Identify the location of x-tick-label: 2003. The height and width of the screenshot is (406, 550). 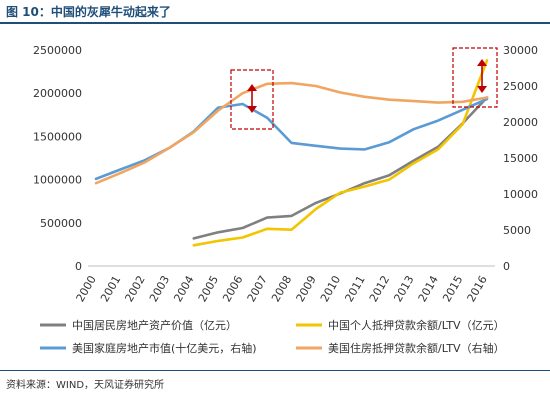
(159, 288).